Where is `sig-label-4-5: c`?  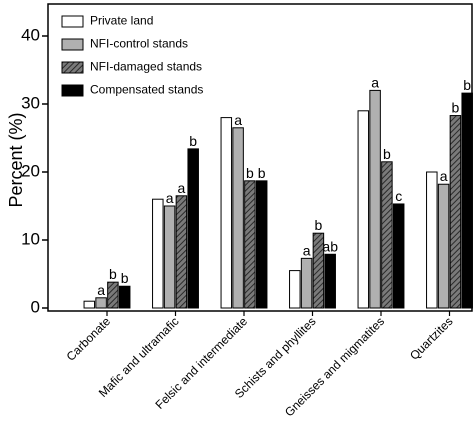 sig-label-4-5: c is located at coordinates (398, 196).